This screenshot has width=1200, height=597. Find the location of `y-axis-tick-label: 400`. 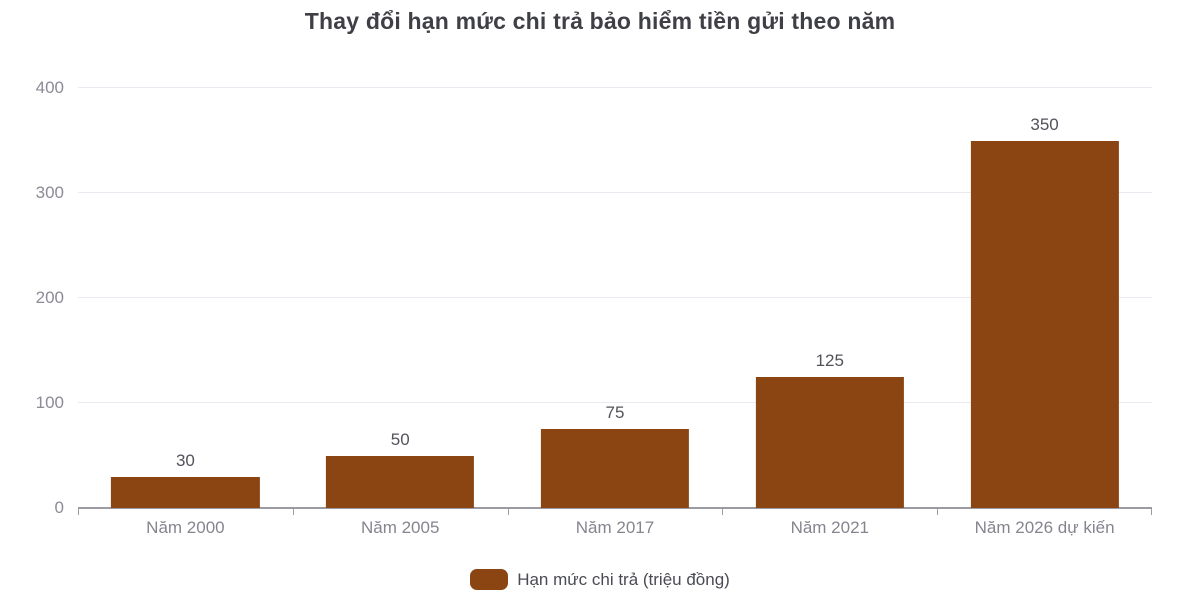

y-axis-tick-label: 400 is located at coordinates (49, 87).